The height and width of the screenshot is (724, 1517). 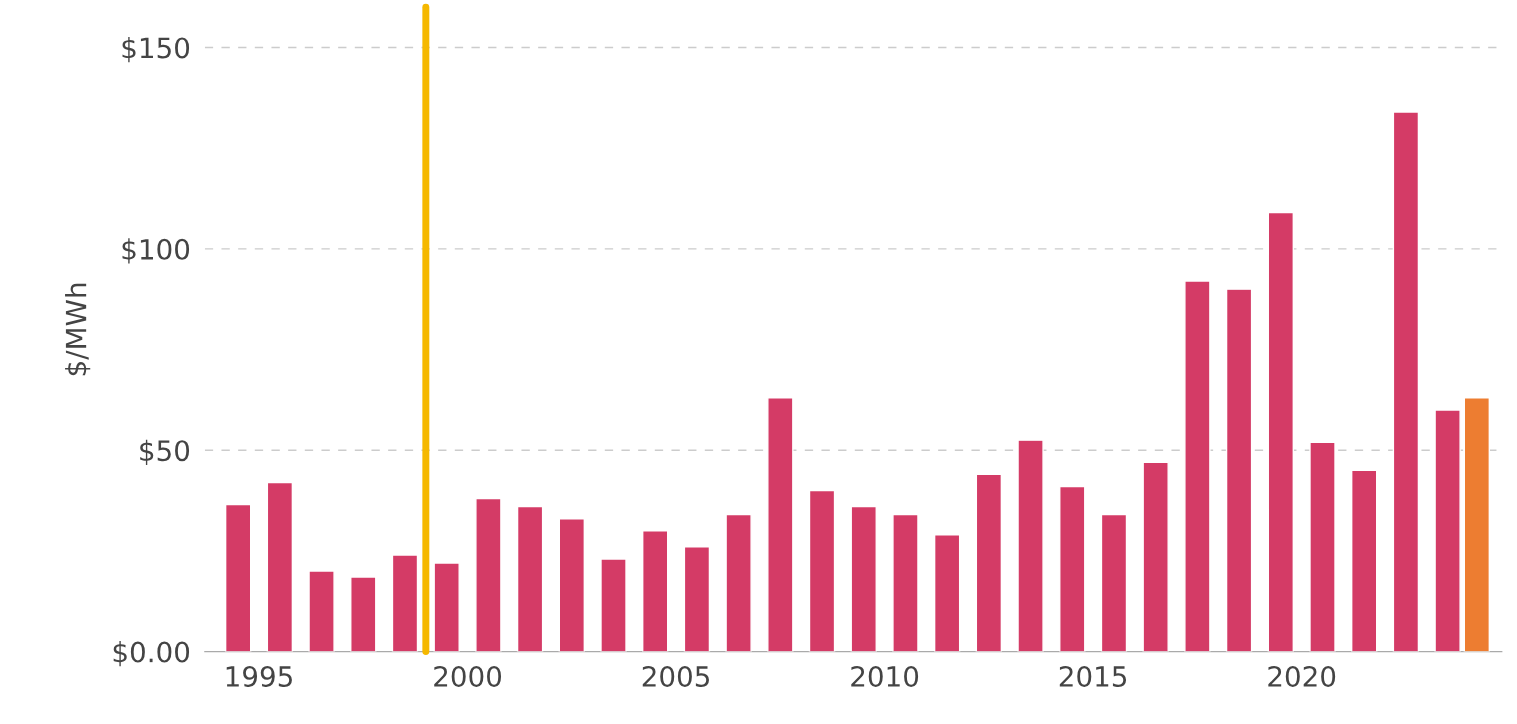 What do you see at coordinates (165, 452) in the screenshot?
I see `y-tick-label: $50` at bounding box center [165, 452].